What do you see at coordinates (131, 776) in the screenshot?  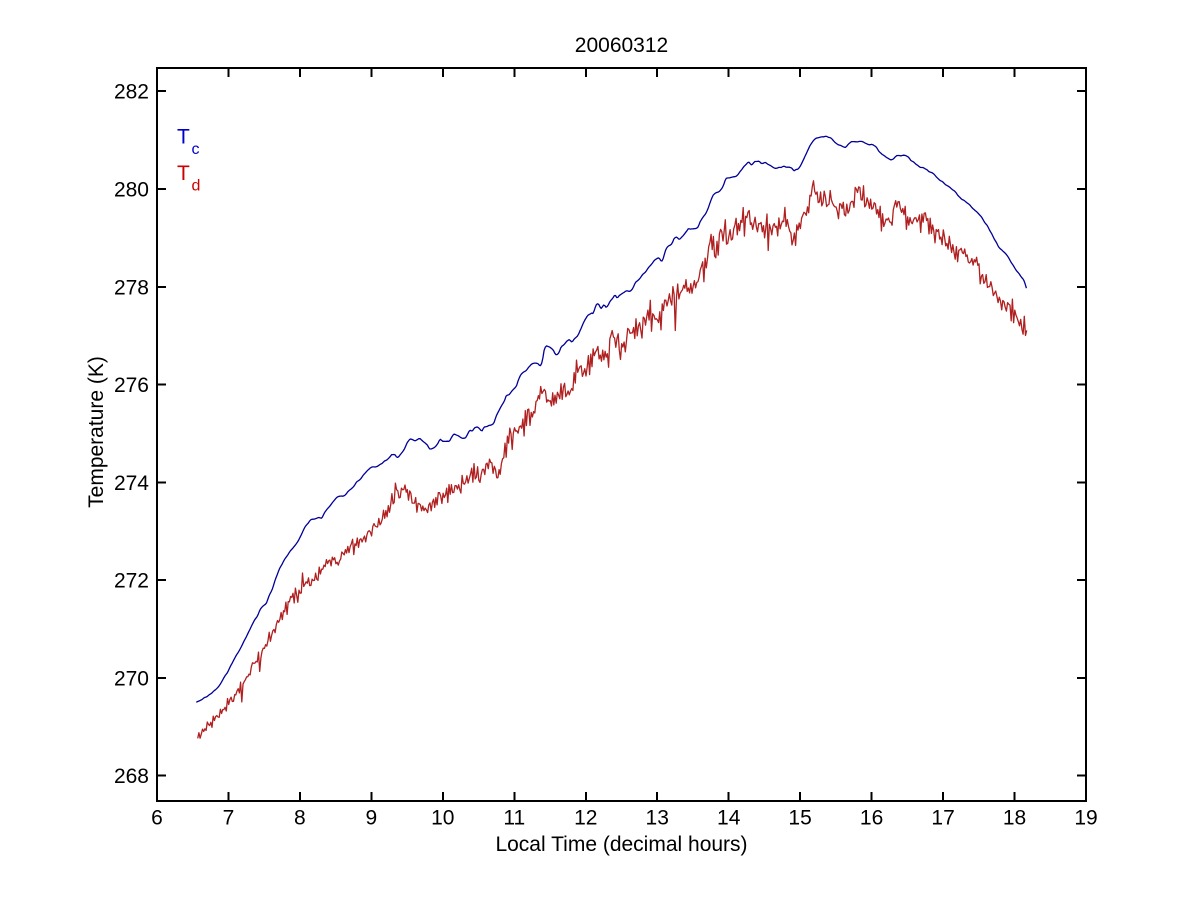 I see `svg-text: 268` at bounding box center [131, 776].